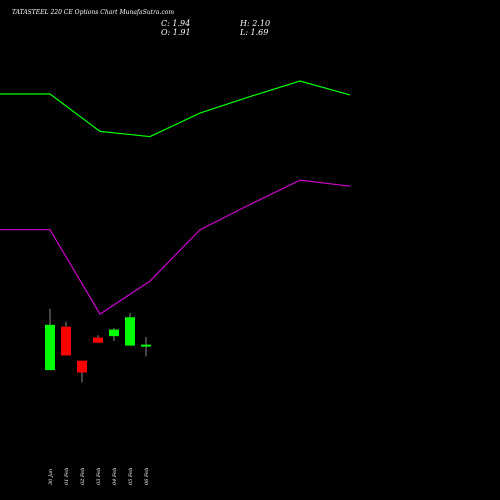 This screenshot has width=500, height=500. I want to click on x-tick-label: 01 Feb, so click(67, 476).